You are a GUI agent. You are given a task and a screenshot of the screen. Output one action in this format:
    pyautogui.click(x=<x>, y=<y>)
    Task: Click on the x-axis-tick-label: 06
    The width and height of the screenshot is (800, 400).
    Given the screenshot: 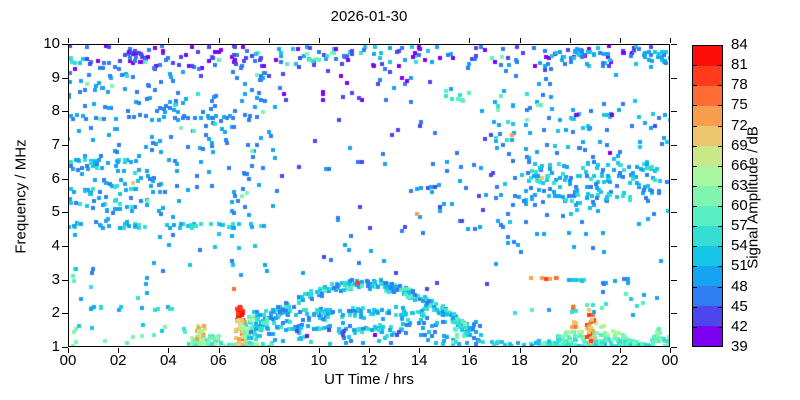 What is the action you would take?
    pyautogui.click(x=218, y=360)
    